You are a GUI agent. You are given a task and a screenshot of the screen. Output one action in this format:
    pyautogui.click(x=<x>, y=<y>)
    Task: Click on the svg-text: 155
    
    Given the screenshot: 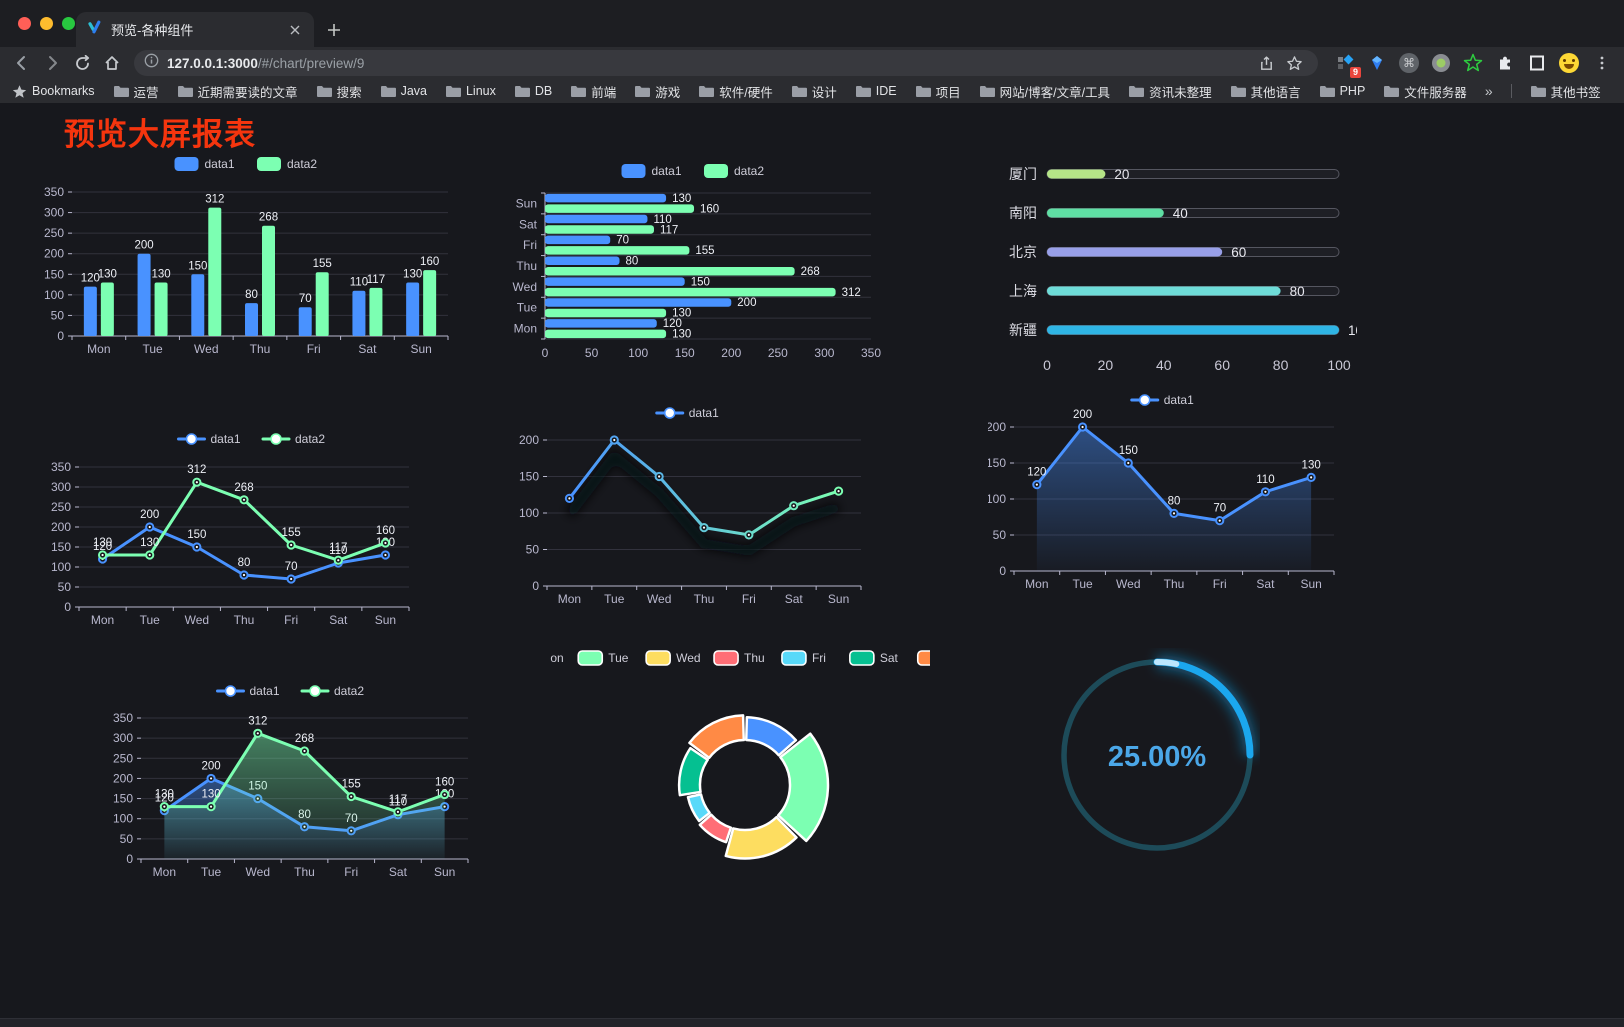 What is the action you would take?
    pyautogui.click(x=704, y=251)
    